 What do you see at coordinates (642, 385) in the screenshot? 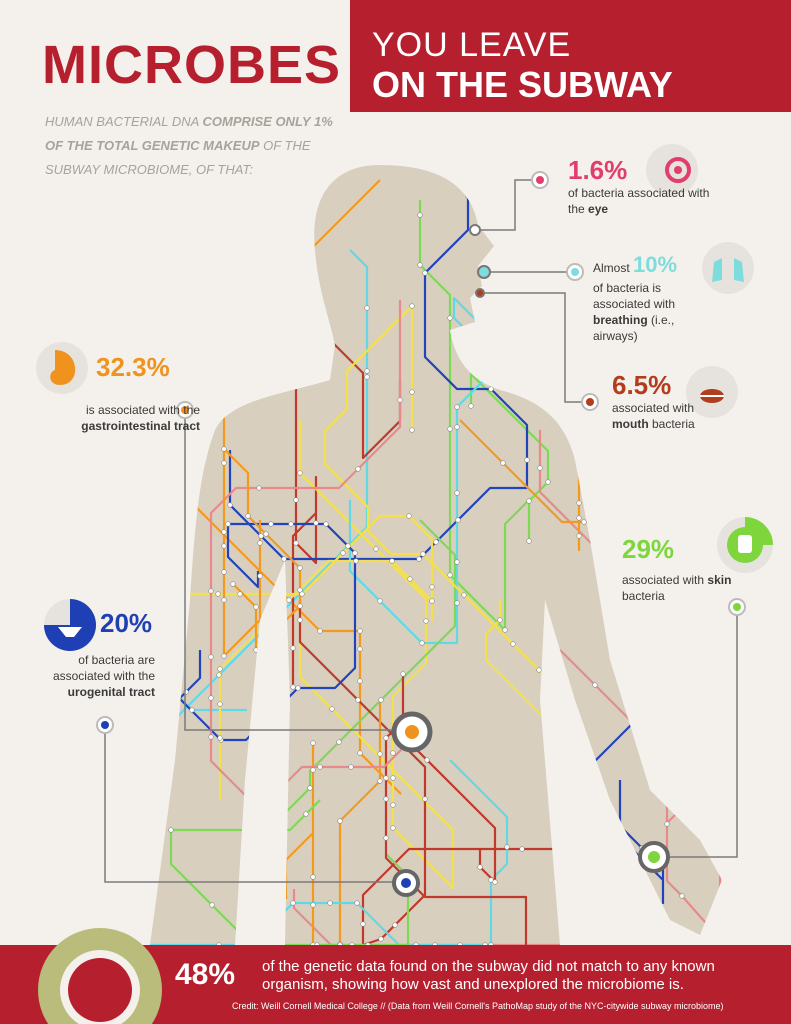
I see `percent: 6.5%` at bounding box center [642, 385].